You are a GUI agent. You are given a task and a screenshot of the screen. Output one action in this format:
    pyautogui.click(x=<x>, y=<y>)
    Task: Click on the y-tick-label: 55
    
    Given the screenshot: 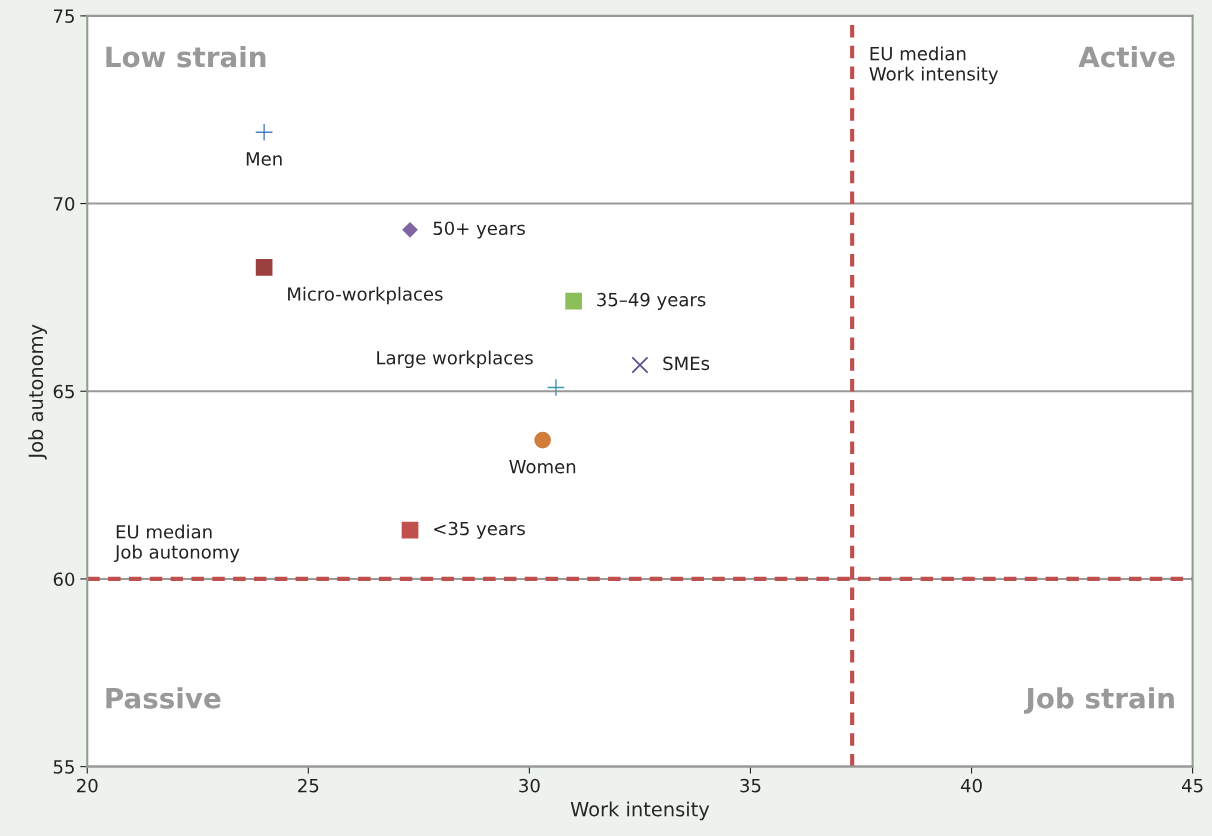 What is the action you would take?
    pyautogui.click(x=63, y=767)
    